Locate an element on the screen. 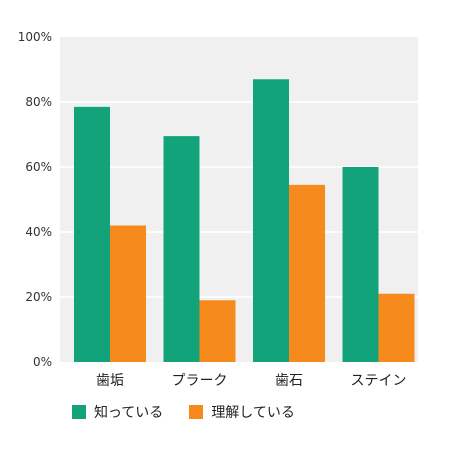 The image size is (450, 450). legend: 知っている 理解している is located at coordinates (183, 412).